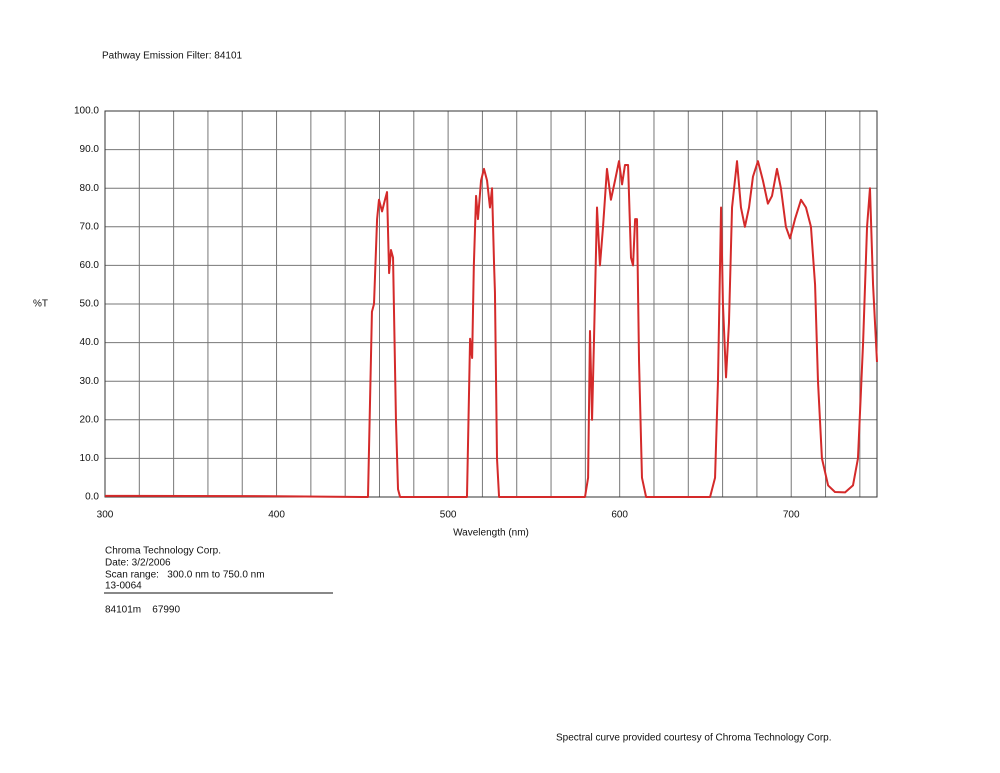  What do you see at coordinates (86, 111) in the screenshot?
I see `y-tick-label: 100.0` at bounding box center [86, 111].